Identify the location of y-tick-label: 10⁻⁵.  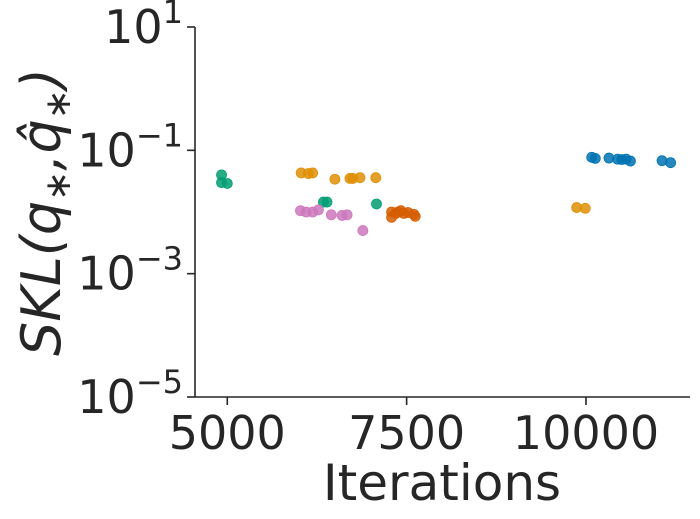
(130, 393).